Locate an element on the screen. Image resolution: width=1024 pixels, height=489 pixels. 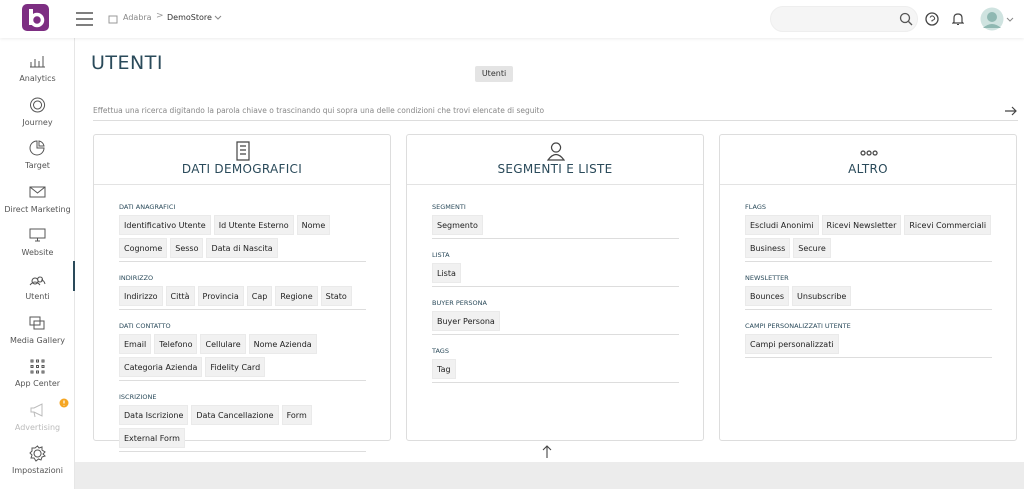
sidebar-label: Analytics is located at coordinates (37, 78).